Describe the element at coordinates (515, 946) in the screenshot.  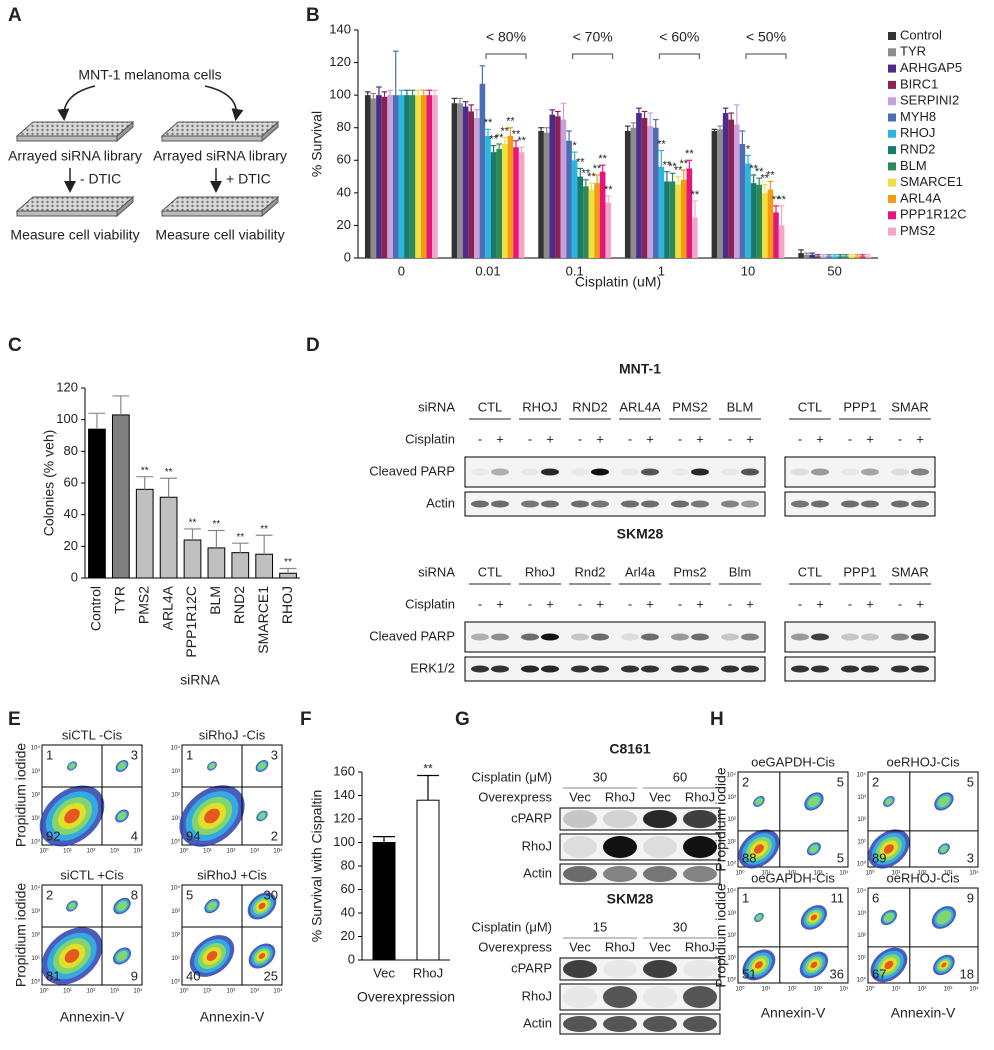
I see `row-header: Overexpress` at that location.